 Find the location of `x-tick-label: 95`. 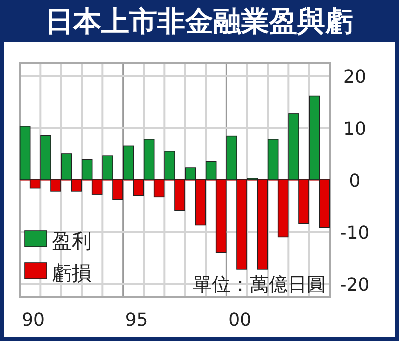

x-tick-label: 95 is located at coordinates (136, 320).